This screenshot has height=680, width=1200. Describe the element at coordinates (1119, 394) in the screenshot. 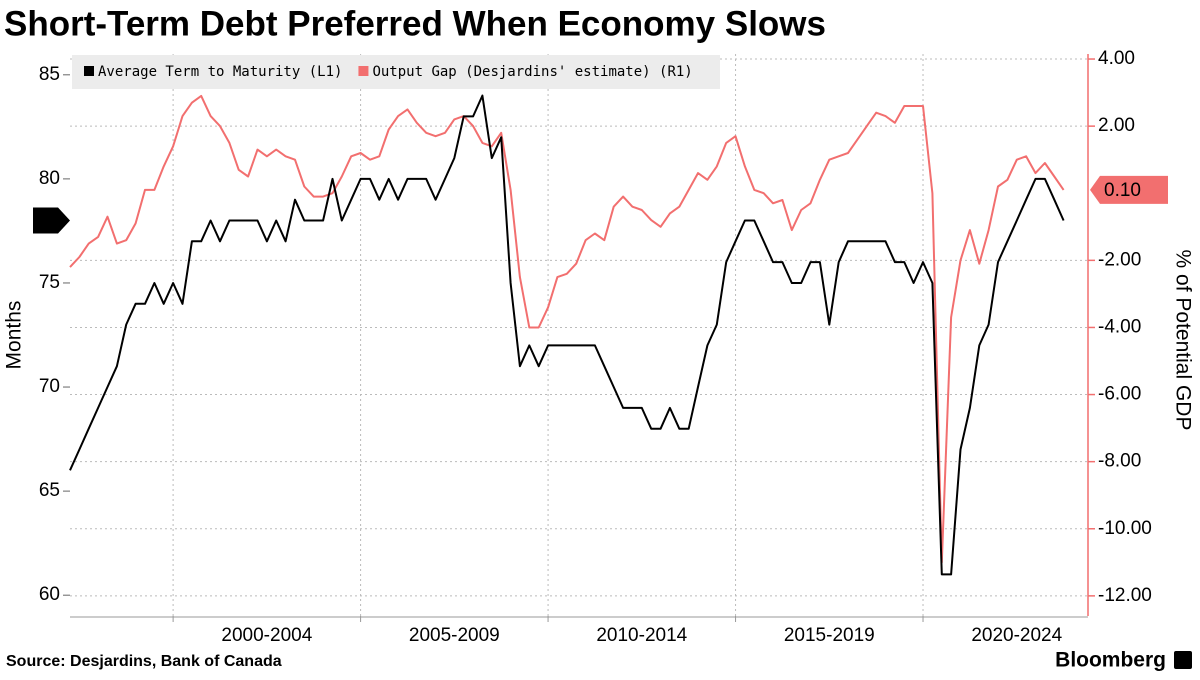

I see `y2-tick-label: -6.00` at that location.